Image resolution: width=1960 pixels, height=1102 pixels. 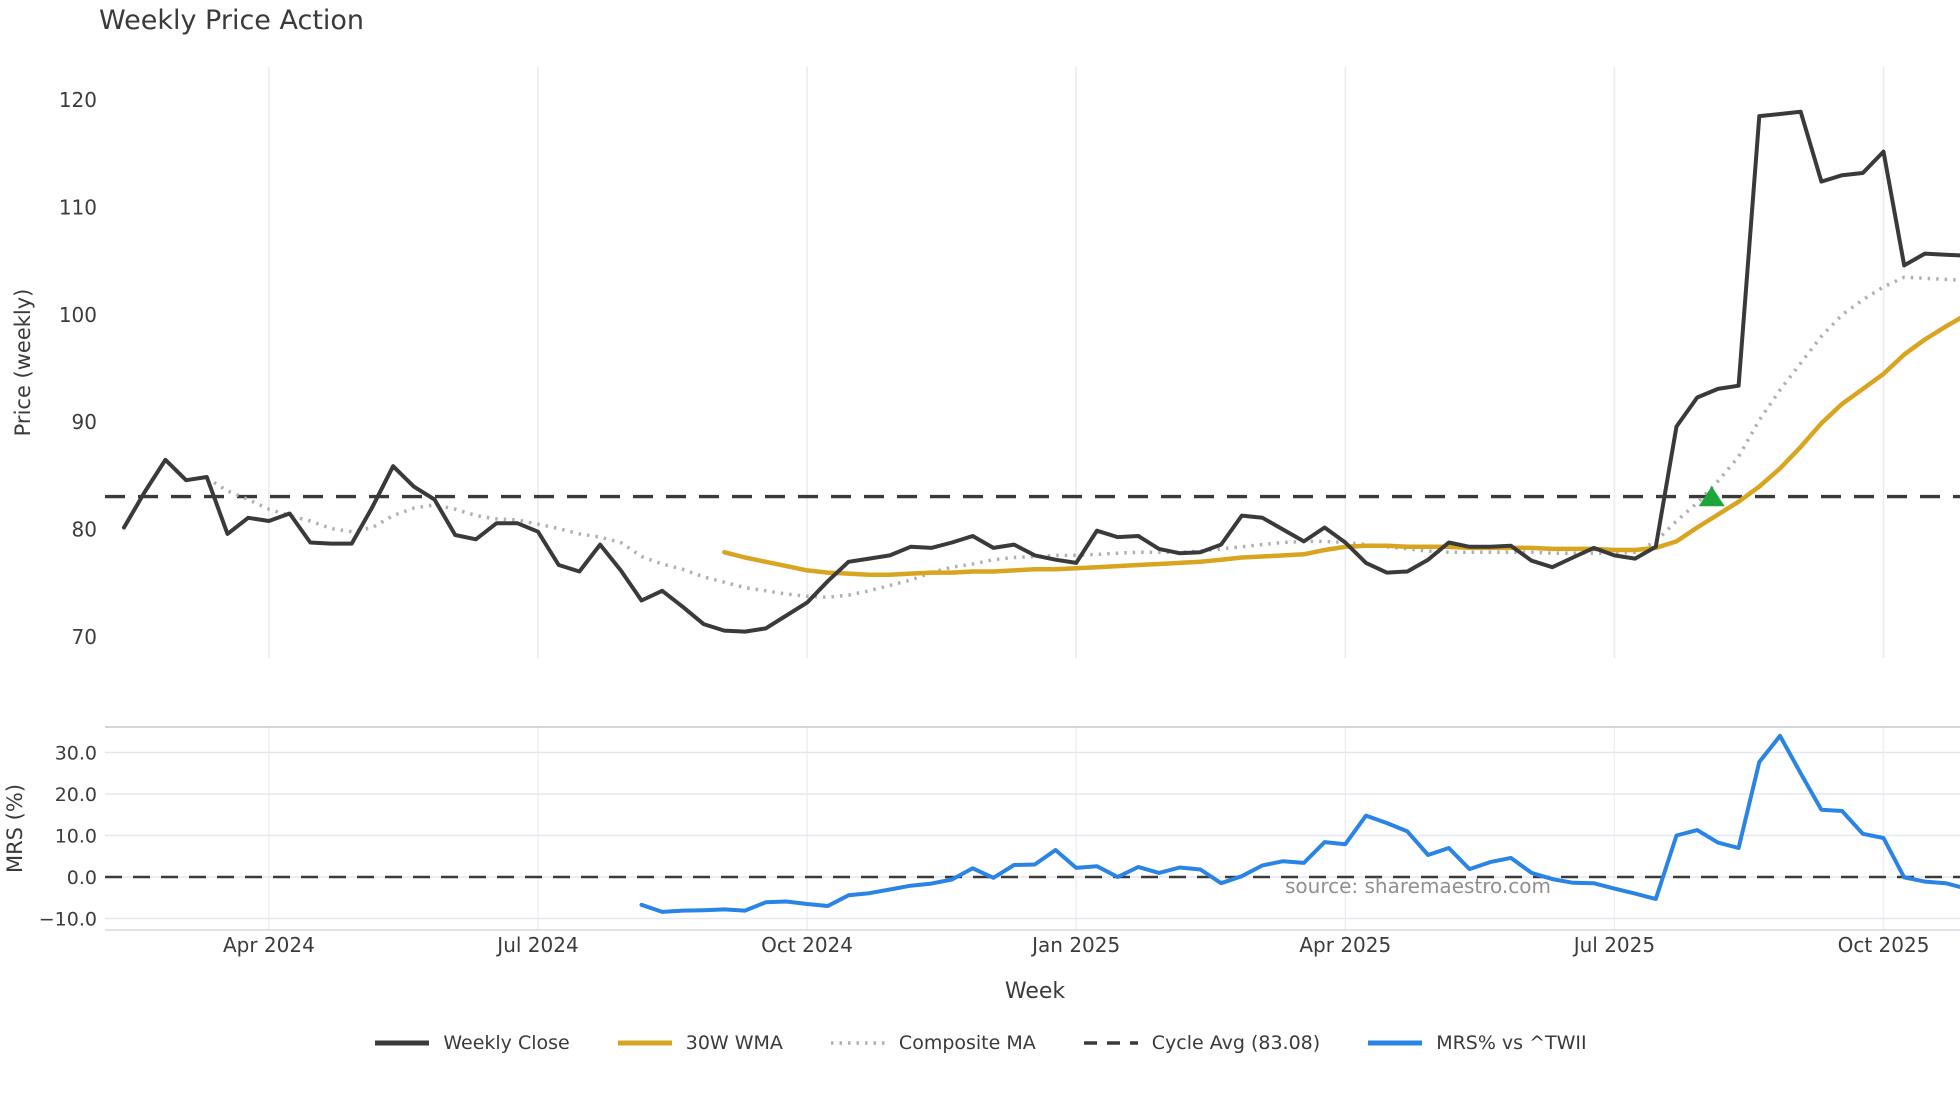 What do you see at coordinates (1711, 496) in the screenshot?
I see `buy-signal-triangle-icon` at bounding box center [1711, 496].